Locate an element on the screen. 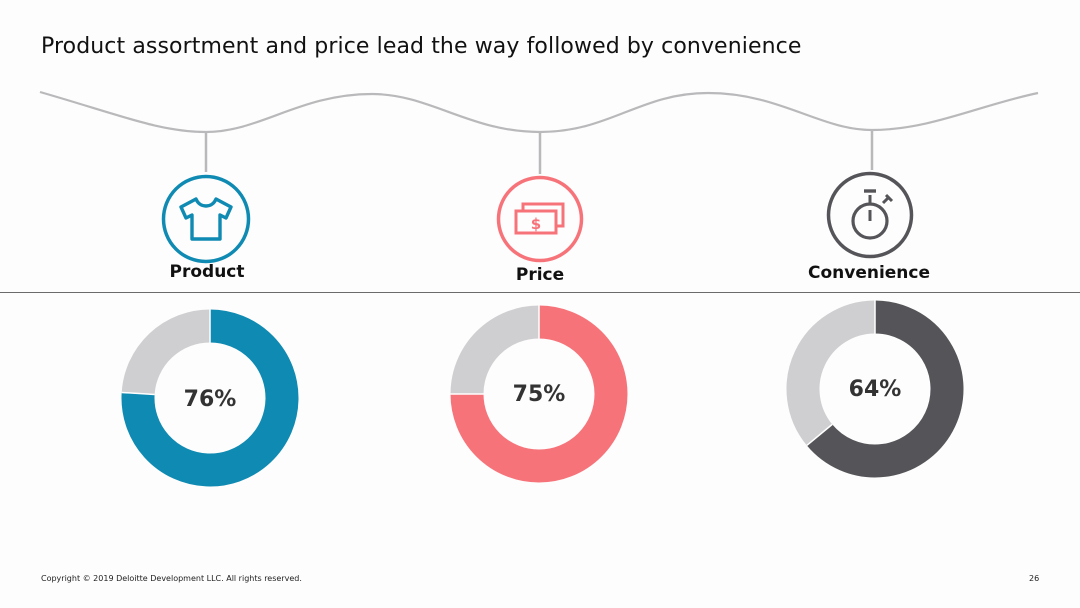 The image size is (1080, 608). donut-value-label-convenience: 64% is located at coordinates (875, 389).